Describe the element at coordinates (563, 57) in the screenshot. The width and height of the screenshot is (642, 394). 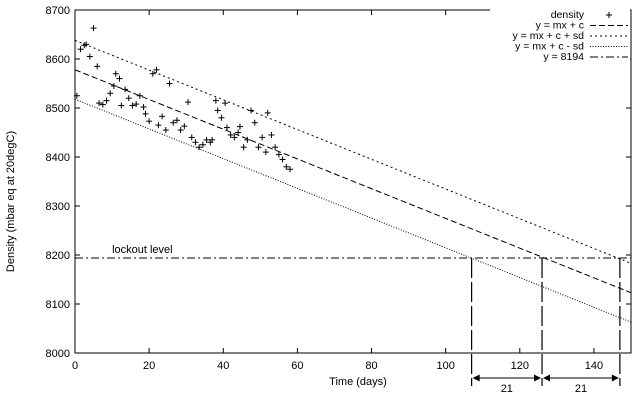
I see `legend-label: y = 8194` at that location.